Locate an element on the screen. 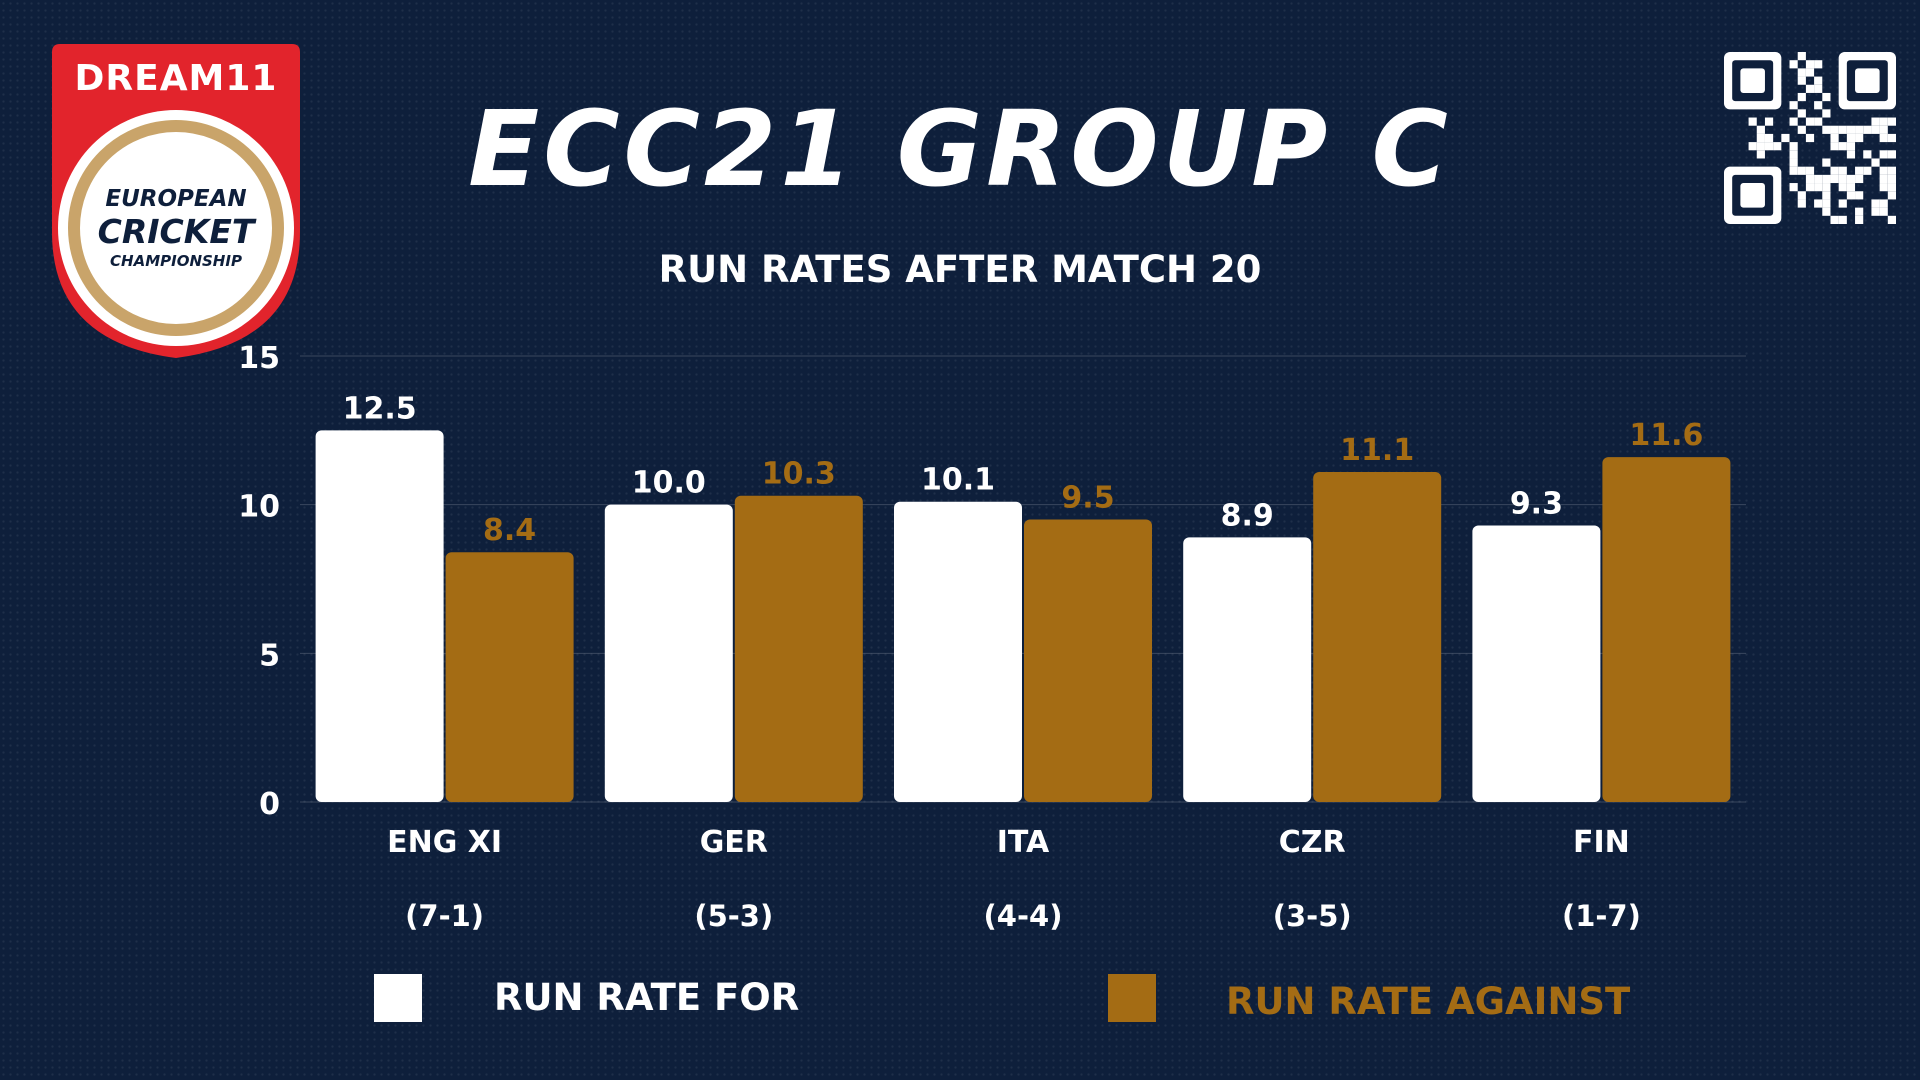 The width and height of the screenshot is (1920, 1080). data-label-against: 11.1 is located at coordinates (1377, 450).